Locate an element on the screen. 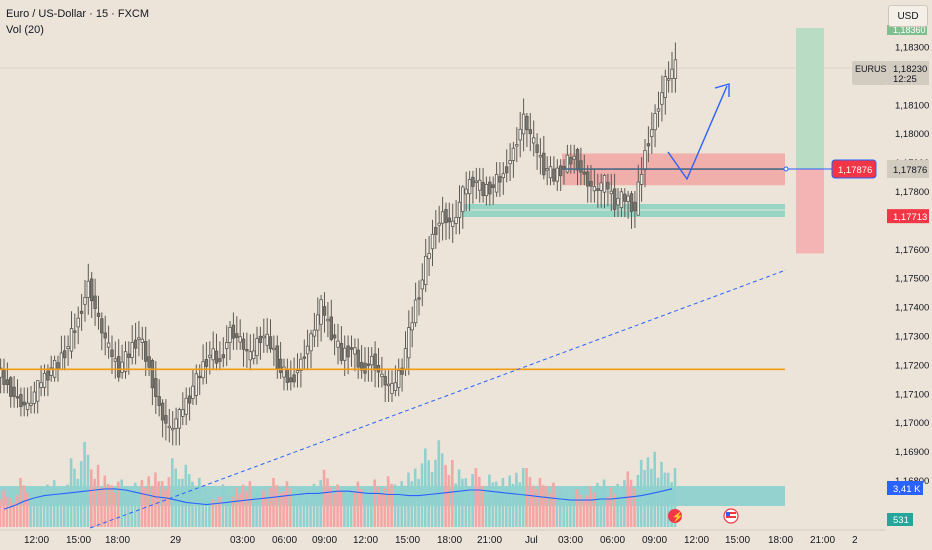 The image size is (932, 550). symbol-title: Euro / US-Dollar · 15 · FXCM is located at coordinates (78, 14).